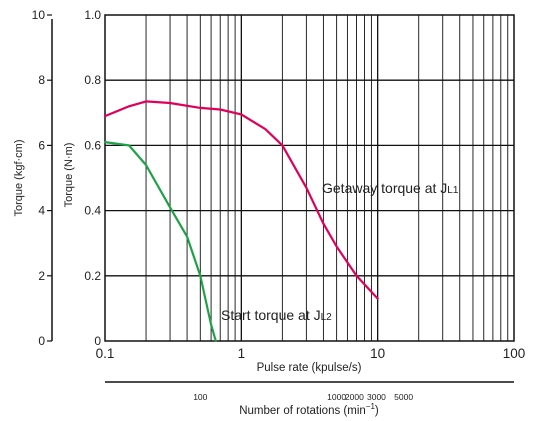  Describe the element at coordinates (354, 397) in the screenshot. I see `rotation-tick-label: 2000` at that location.